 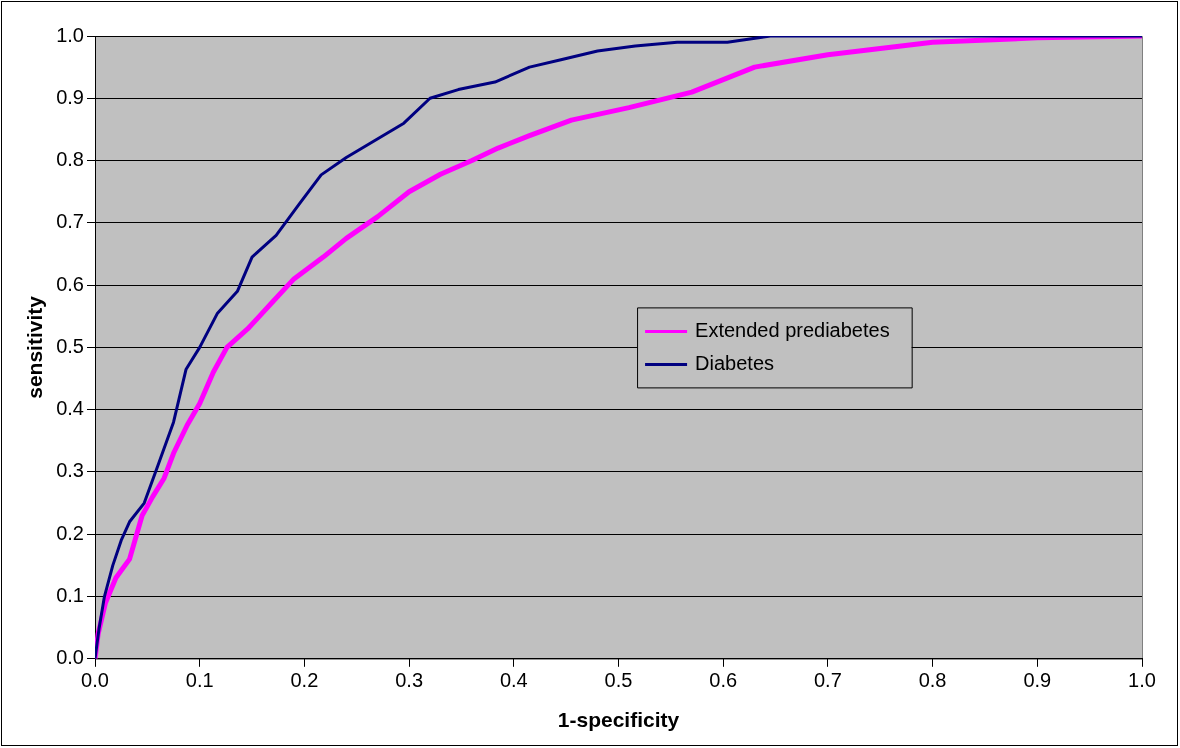 What do you see at coordinates (70, 96) in the screenshot?
I see `y-tick-label: 0.9` at bounding box center [70, 96].